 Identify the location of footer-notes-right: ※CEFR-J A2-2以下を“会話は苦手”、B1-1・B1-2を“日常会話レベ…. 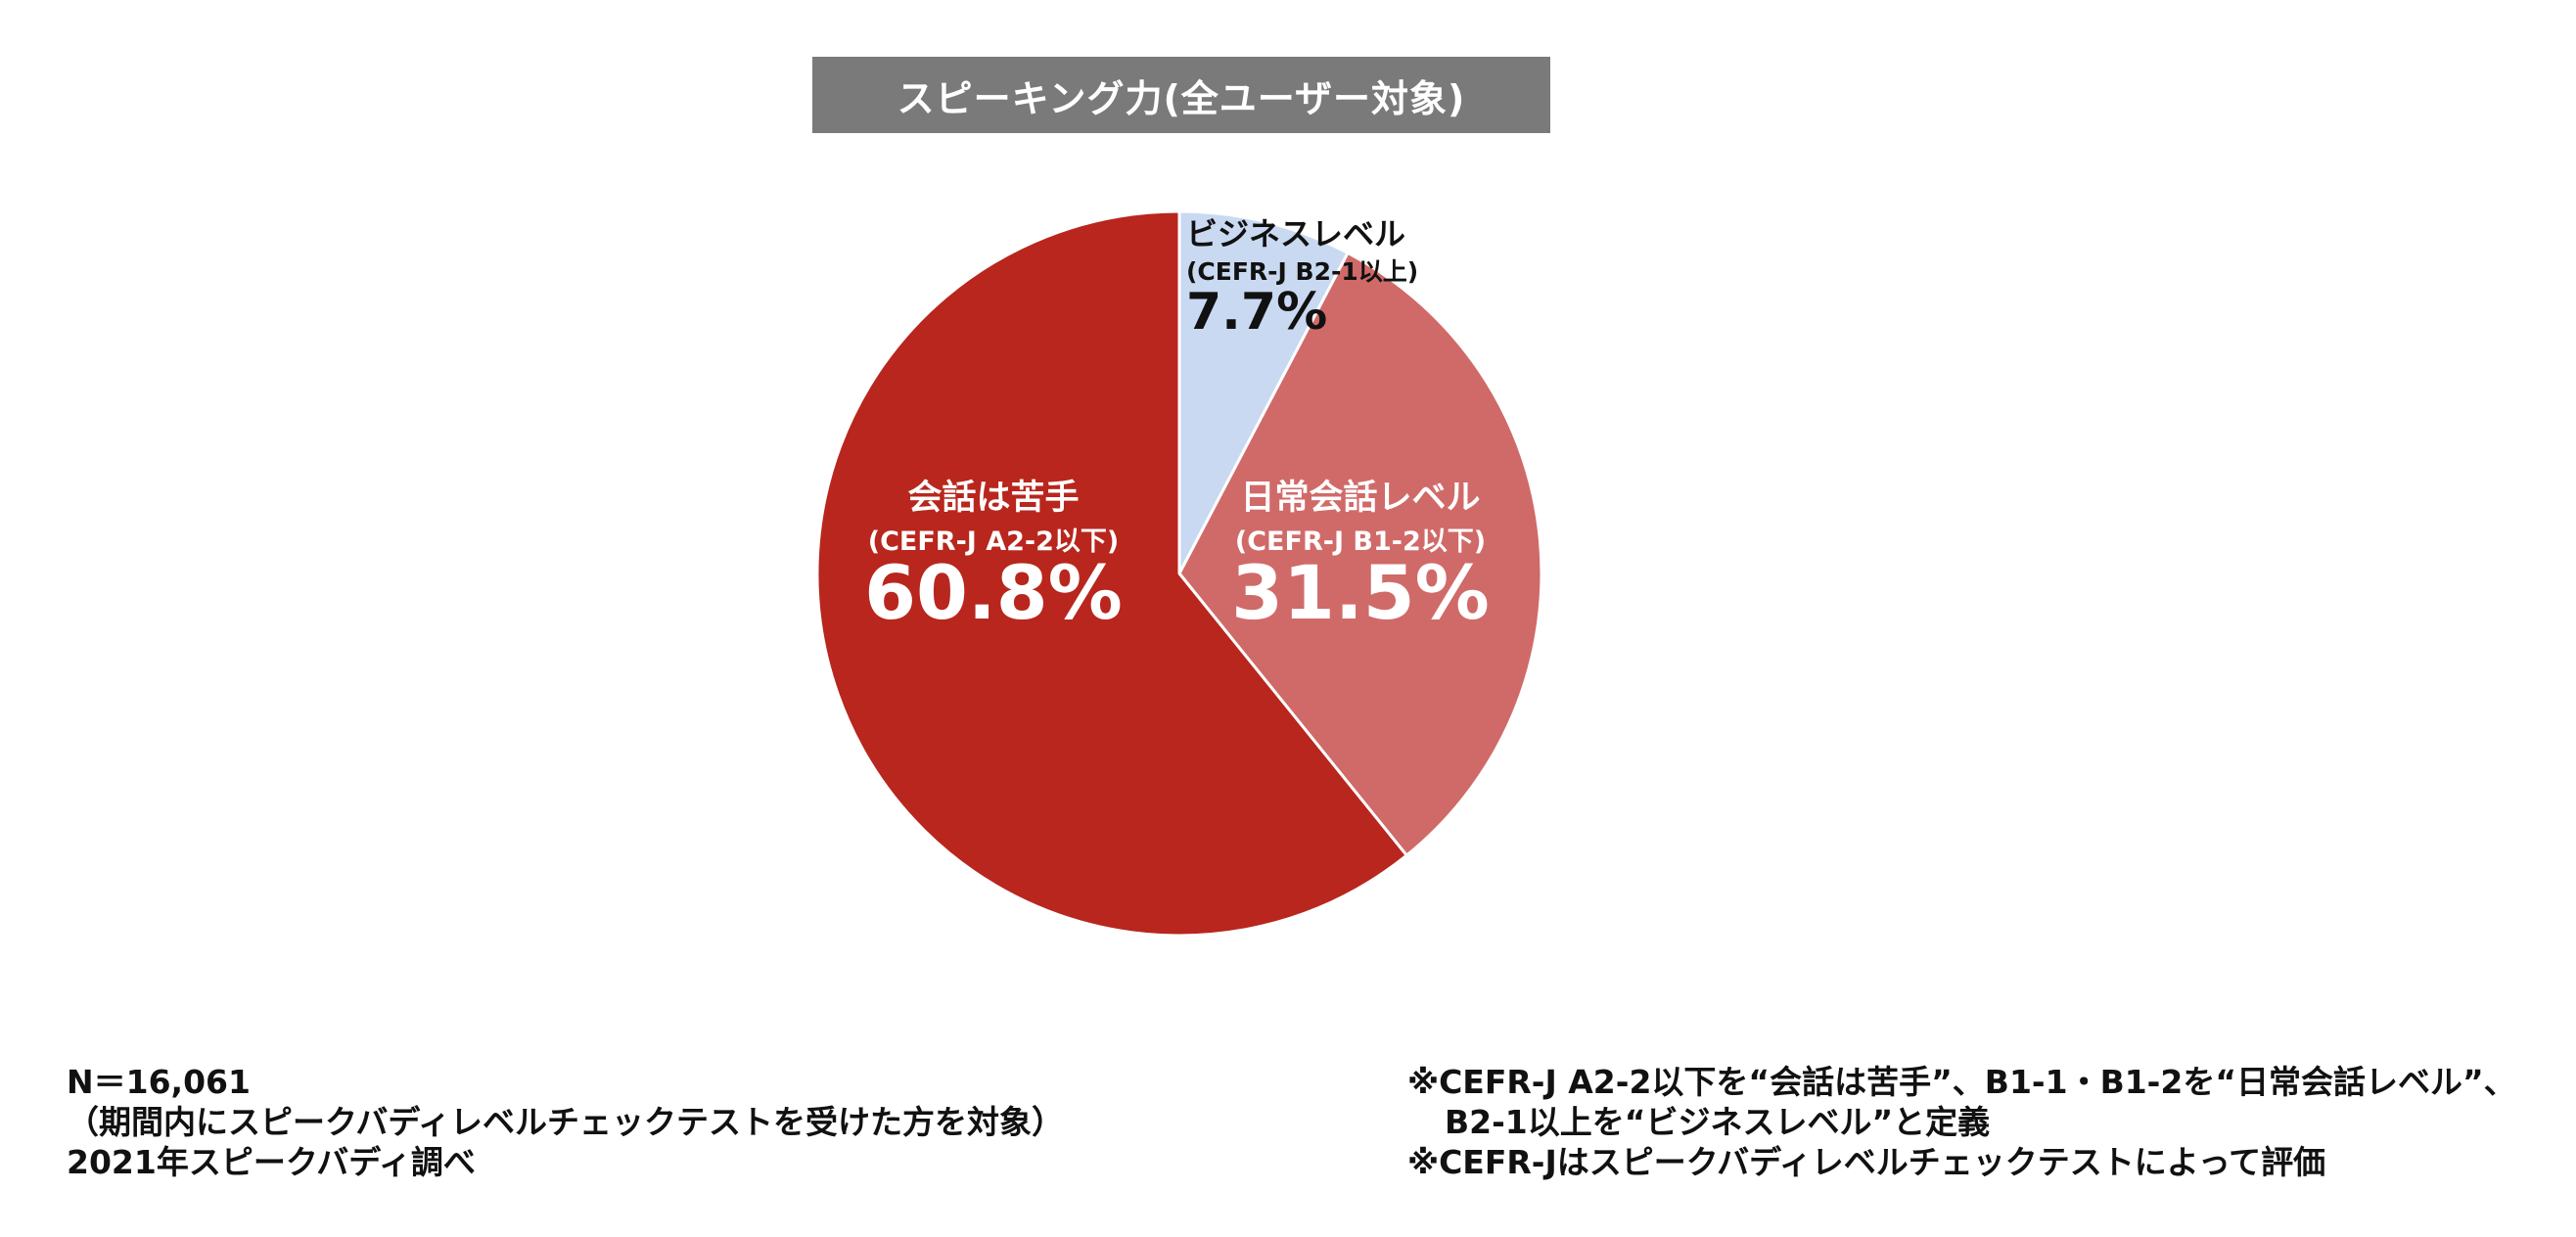
(1961, 1122).